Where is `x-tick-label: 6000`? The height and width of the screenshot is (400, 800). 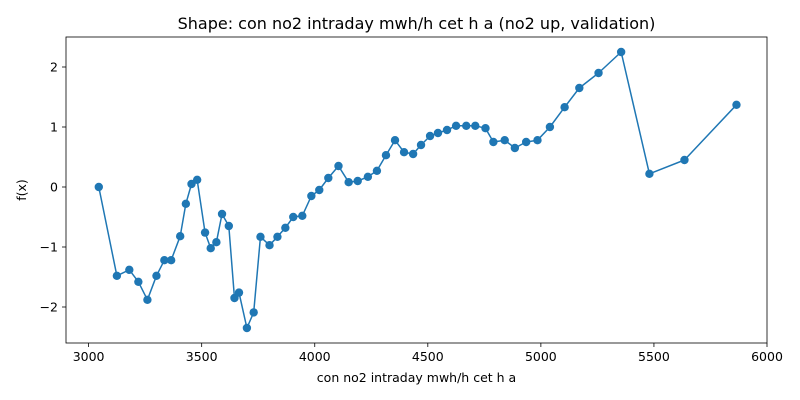
x-tick-label: 6000 is located at coordinates (767, 356).